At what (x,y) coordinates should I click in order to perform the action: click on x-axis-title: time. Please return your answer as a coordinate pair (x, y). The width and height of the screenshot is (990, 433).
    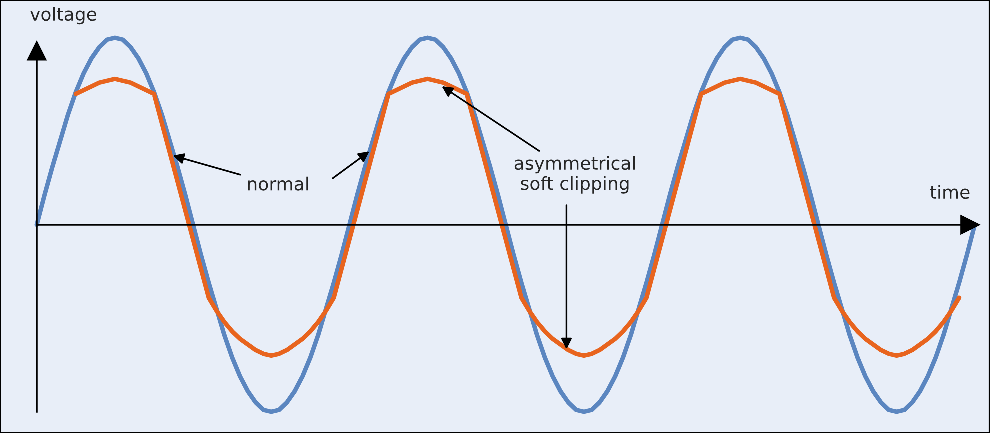
    Looking at the image, I should click on (950, 192).